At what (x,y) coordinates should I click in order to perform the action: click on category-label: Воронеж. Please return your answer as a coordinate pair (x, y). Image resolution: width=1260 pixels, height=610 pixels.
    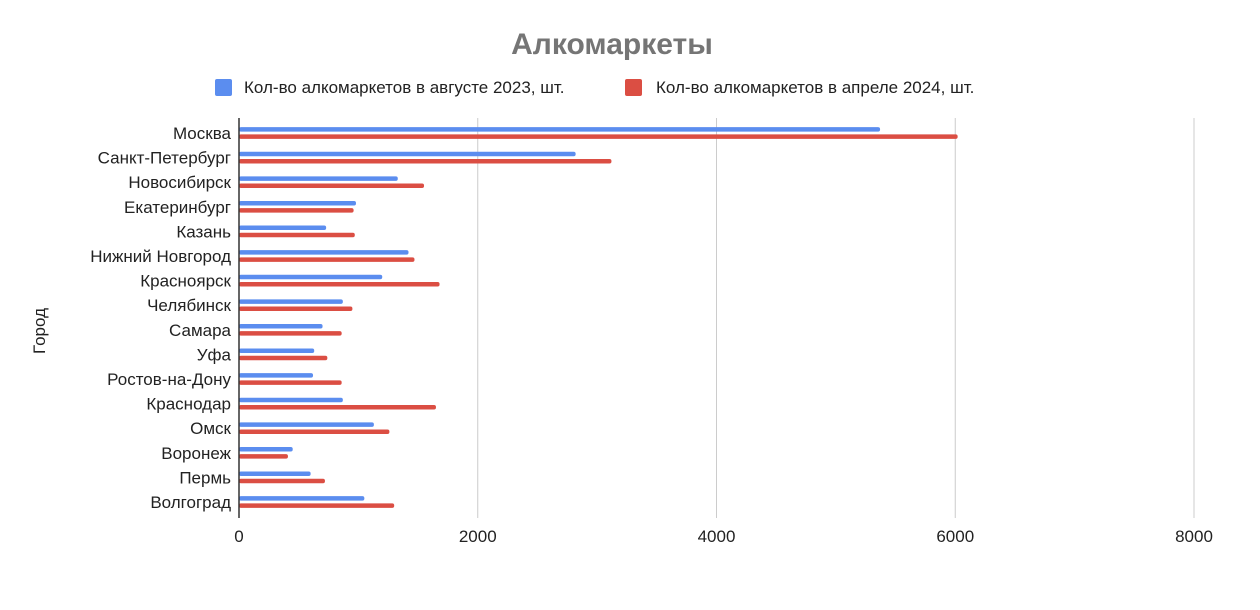
    Looking at the image, I should click on (196, 453).